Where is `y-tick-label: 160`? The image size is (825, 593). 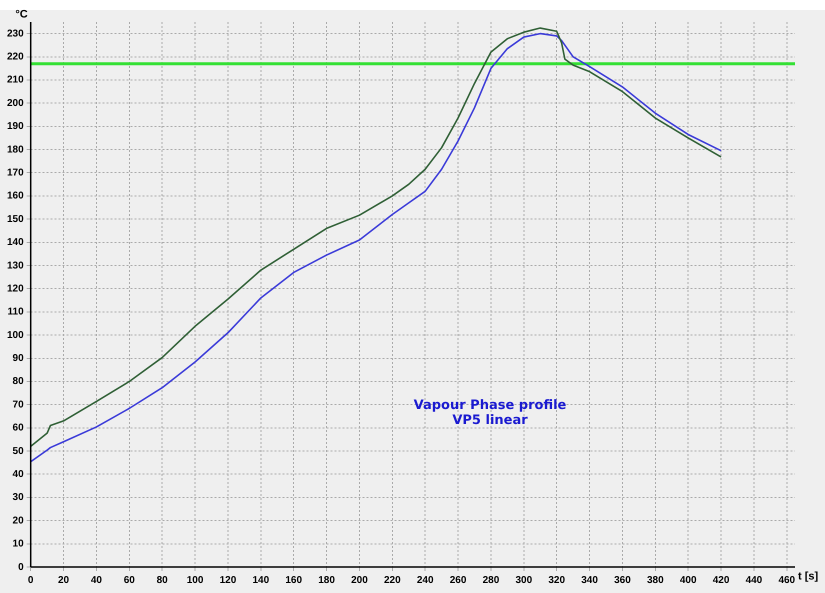
y-tick-label: 160 is located at coordinates (15, 196).